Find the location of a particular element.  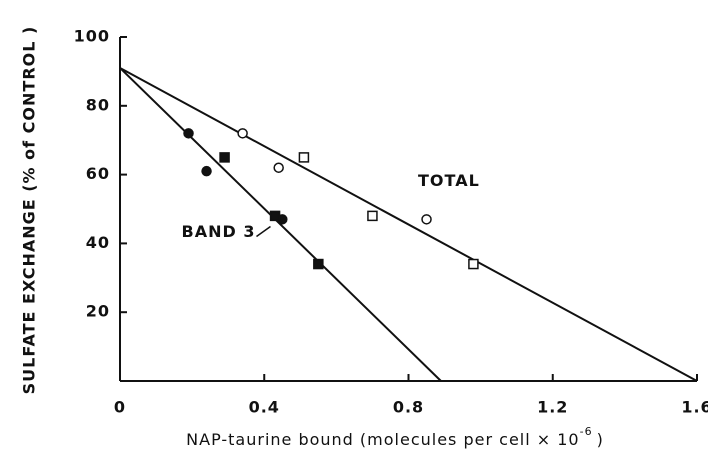

line-label: BAND 3 is located at coordinates (219, 231).